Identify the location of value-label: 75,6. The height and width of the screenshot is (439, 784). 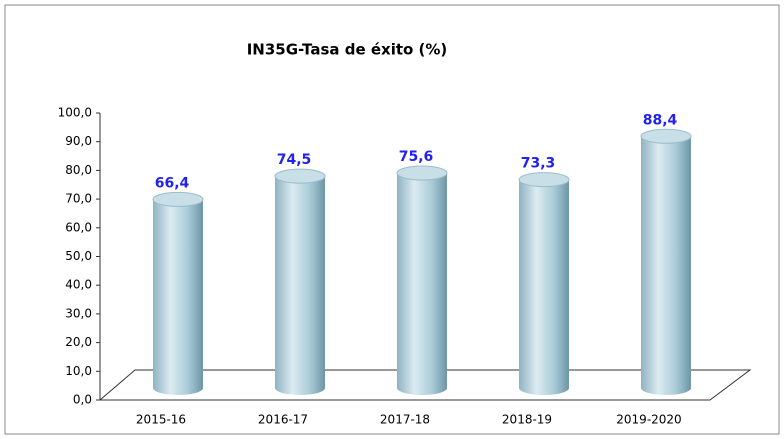
(416, 157).